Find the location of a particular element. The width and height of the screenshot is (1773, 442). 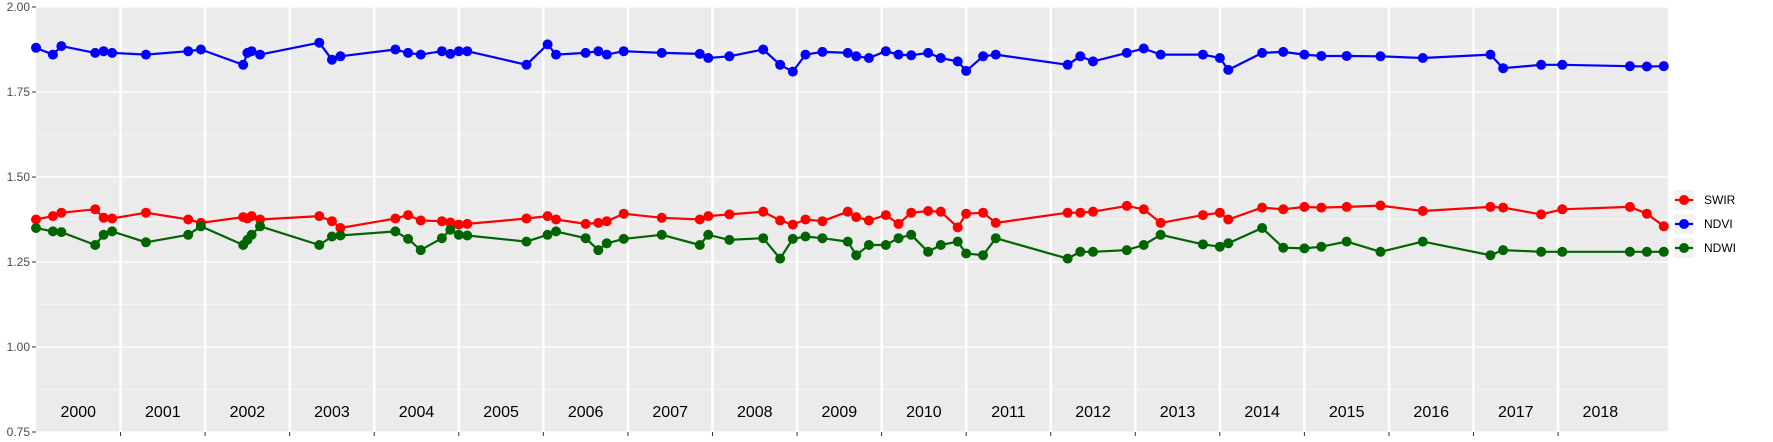

year-label: 2015 is located at coordinates (1347, 412).